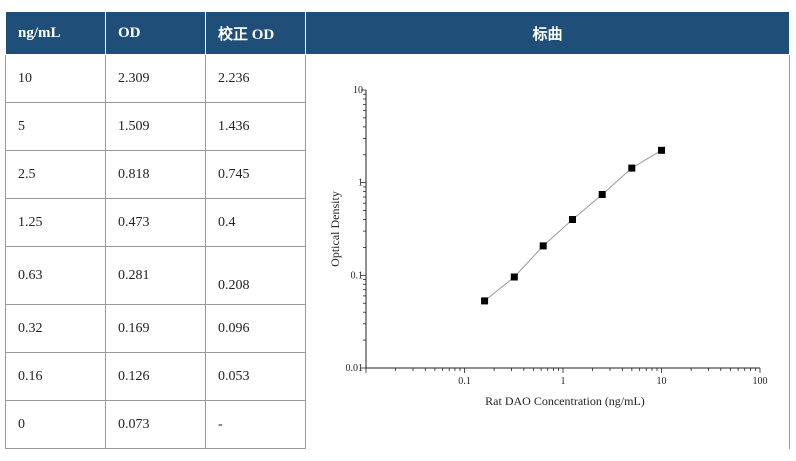 This screenshot has width=796, height=461. What do you see at coordinates (55, 126) in the screenshot?
I see `cell-concentration: 5` at bounding box center [55, 126].